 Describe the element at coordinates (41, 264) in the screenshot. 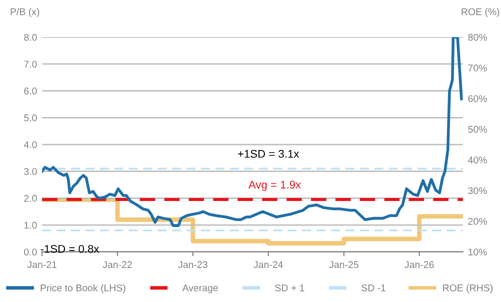

I see `x-tick-label: Jan-21` at that location.